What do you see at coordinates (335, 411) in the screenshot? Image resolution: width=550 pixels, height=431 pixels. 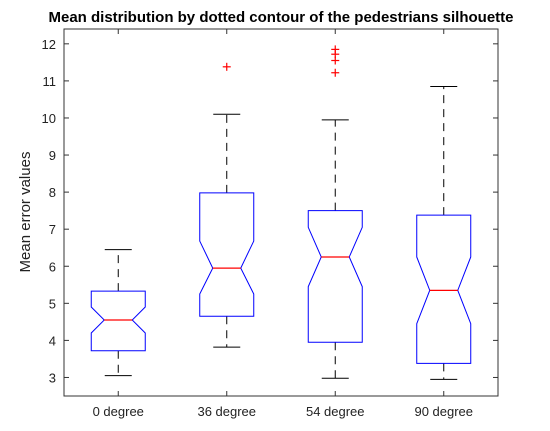 I see `x-tick-label: 54 degree` at bounding box center [335, 411].